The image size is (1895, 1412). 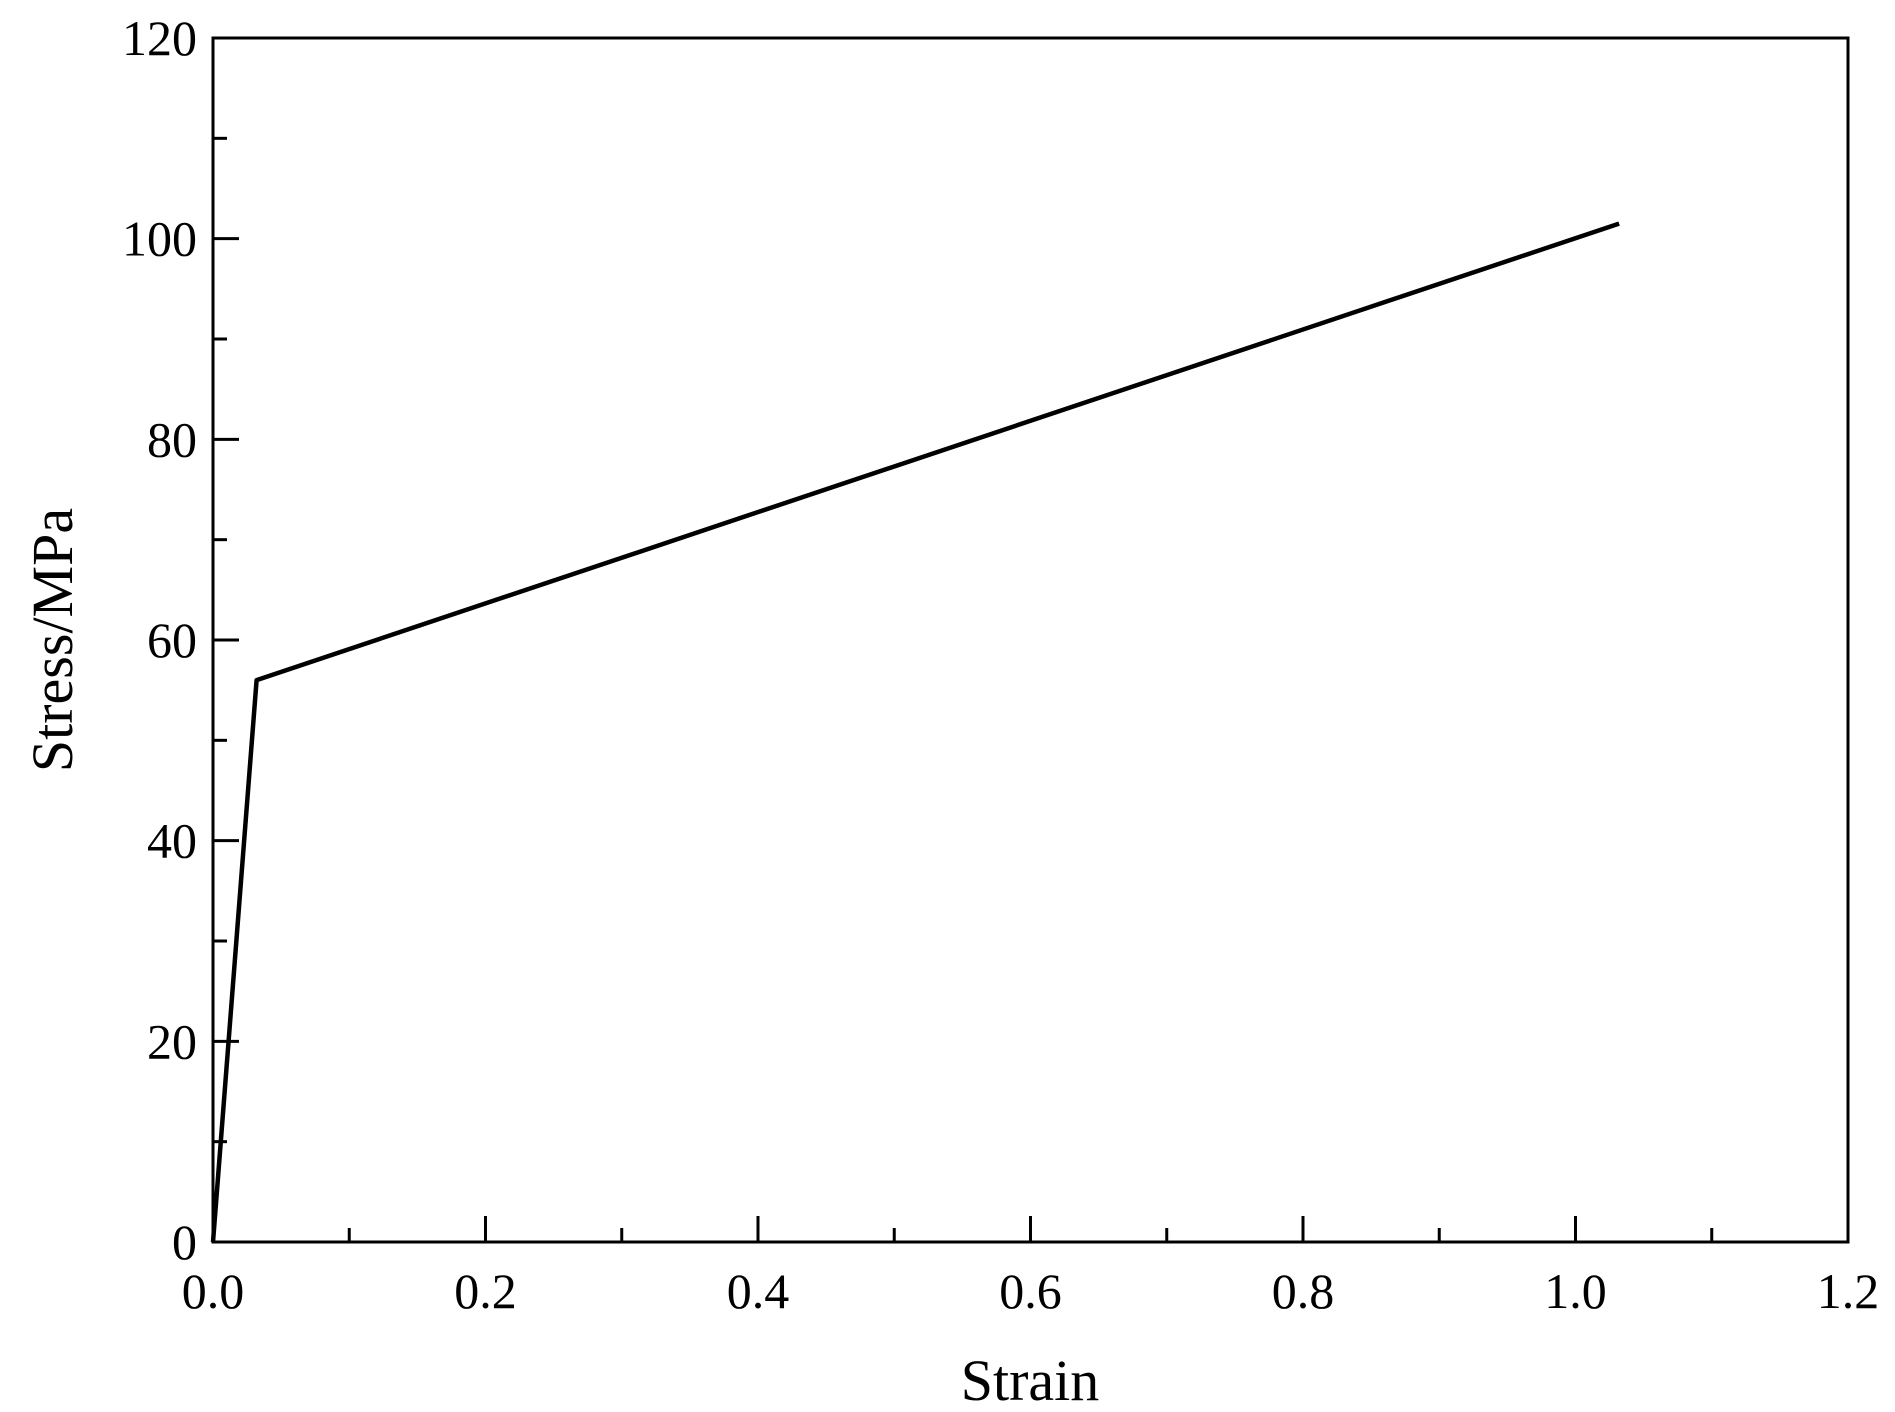 I want to click on x-tick-label: 0.0, so click(x=213, y=1291).